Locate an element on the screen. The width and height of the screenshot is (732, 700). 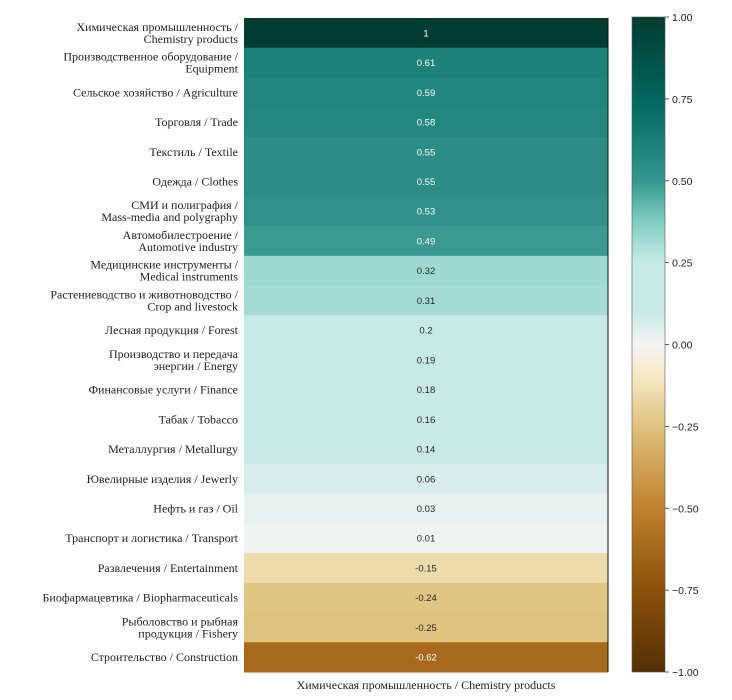
colorbar-tick-label: −1.00 is located at coordinates (685, 673).